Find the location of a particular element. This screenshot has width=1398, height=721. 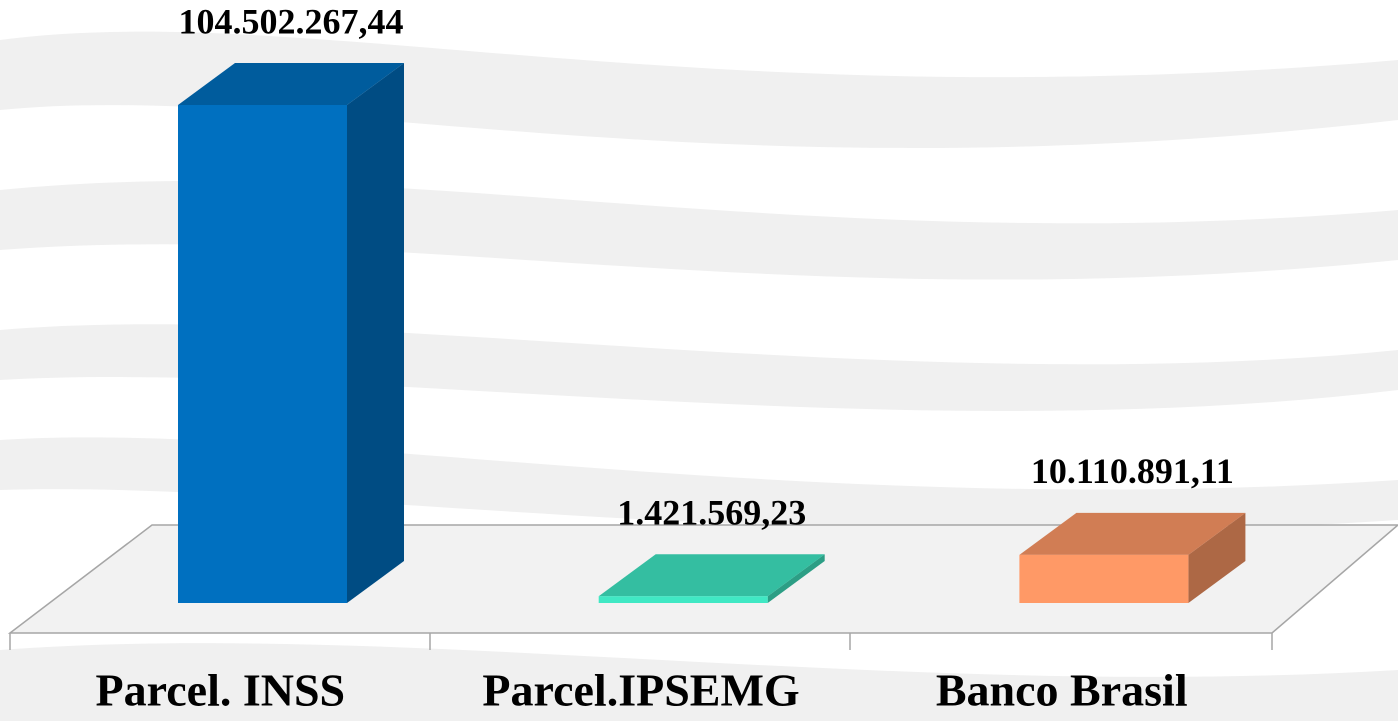

x-tick-label: Banco Brasil is located at coordinates (1062, 690).